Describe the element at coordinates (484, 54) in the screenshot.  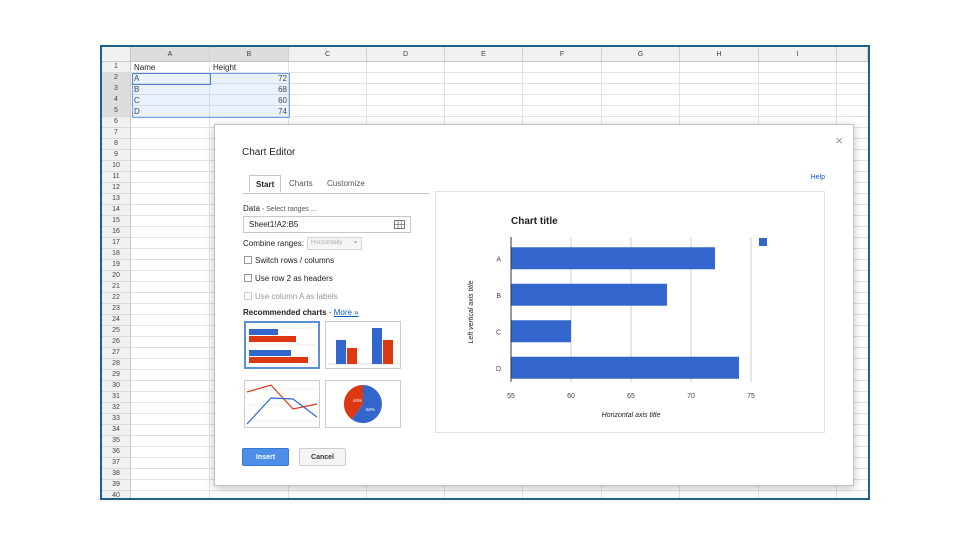
I see `column-header: E` at that location.